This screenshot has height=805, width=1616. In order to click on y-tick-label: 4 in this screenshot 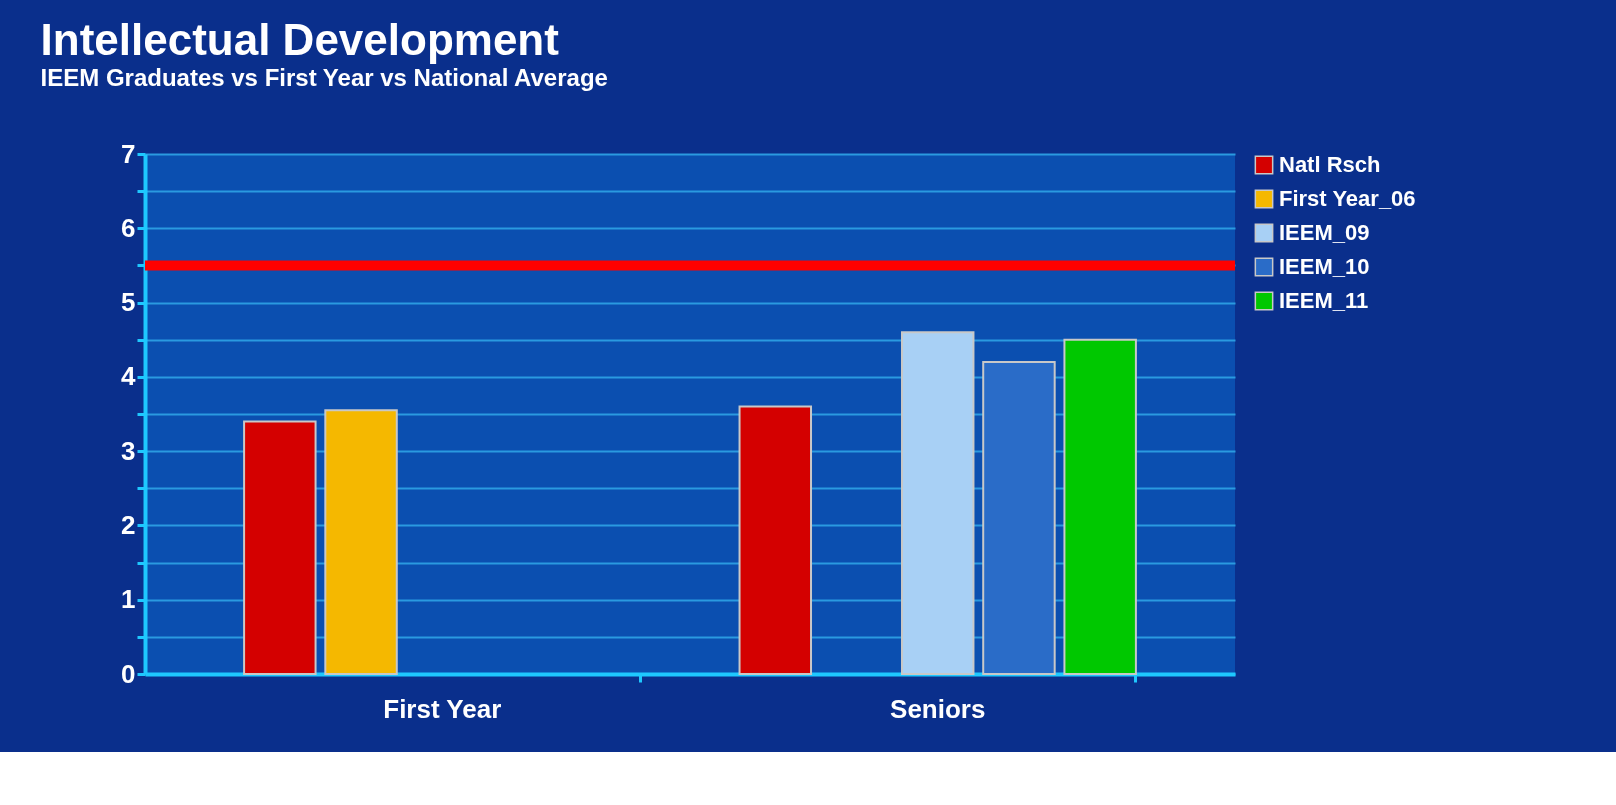, I will do `click(129, 376)`.